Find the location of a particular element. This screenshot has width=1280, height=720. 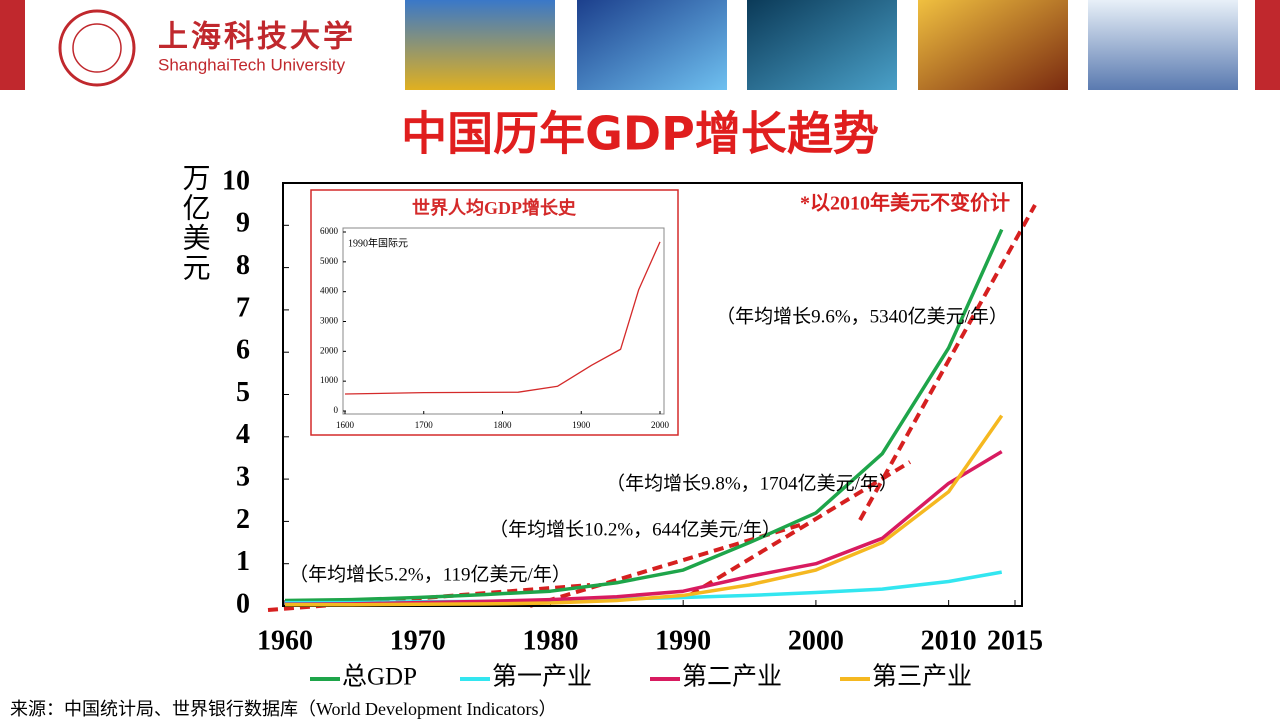

slide-title: 中国历年GDP增长趋势 is located at coordinates (640, 134).